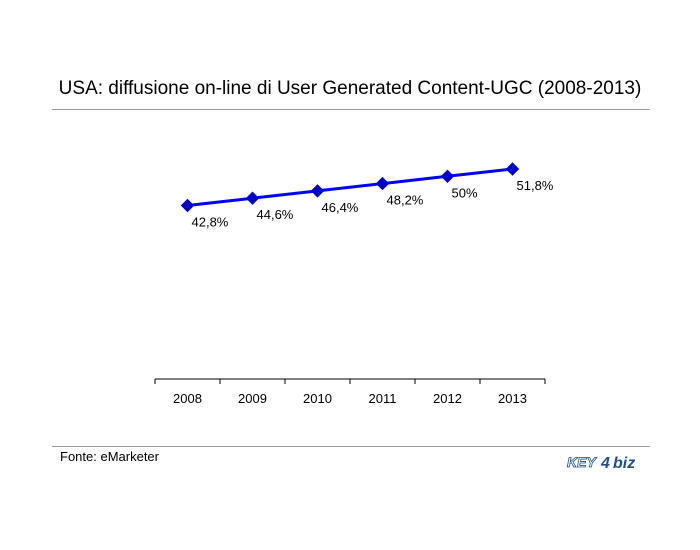  What do you see at coordinates (317, 398) in the screenshot?
I see `x-tick-label: 2010` at bounding box center [317, 398].